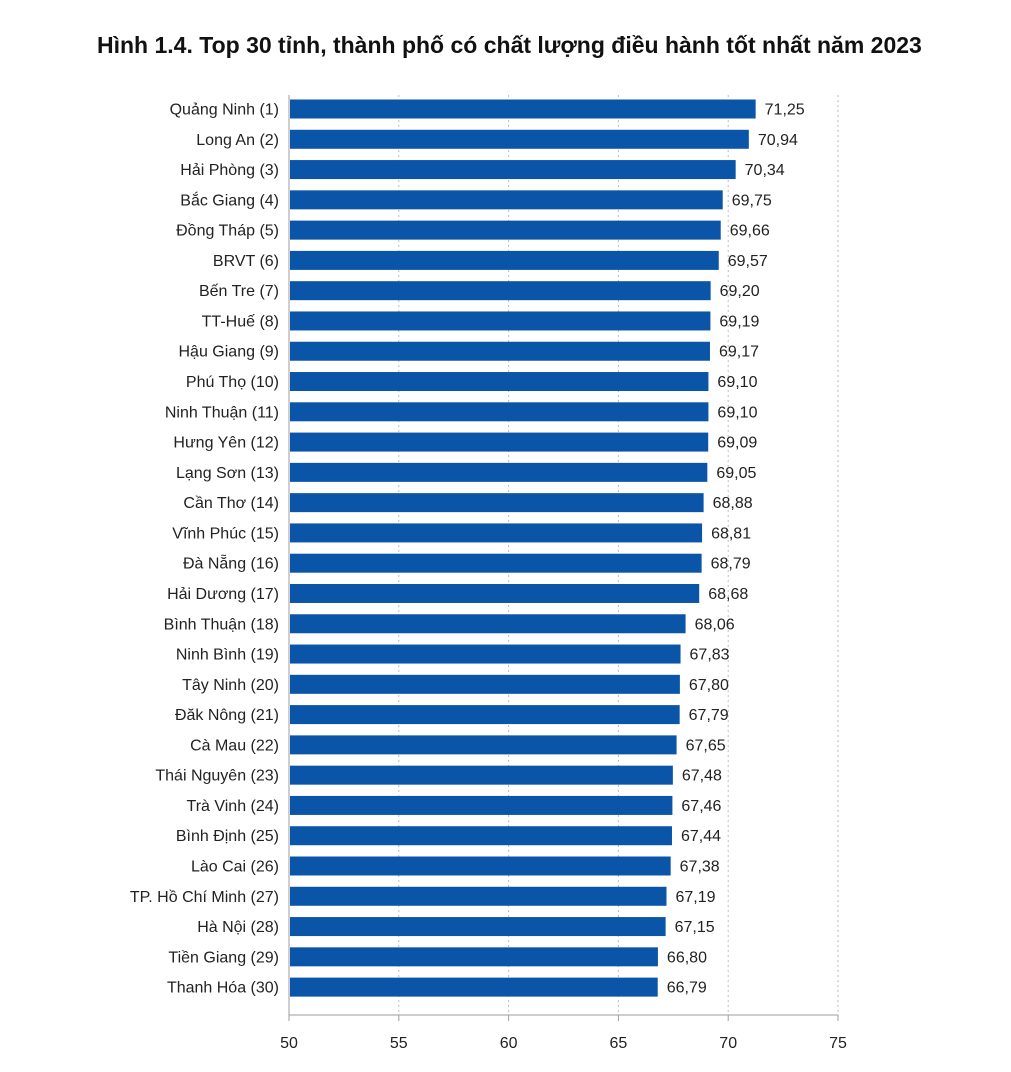 The width and height of the screenshot is (1011, 1072). What do you see at coordinates (235, 867) in the screenshot?
I see `category-label: Lào Cai (26)` at bounding box center [235, 867].